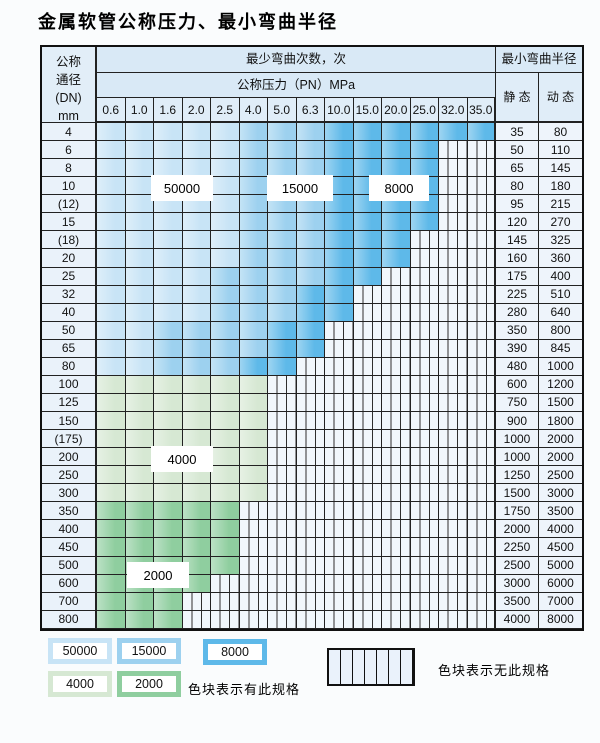  I want to click on dn-cell: 4, so click(69, 132).